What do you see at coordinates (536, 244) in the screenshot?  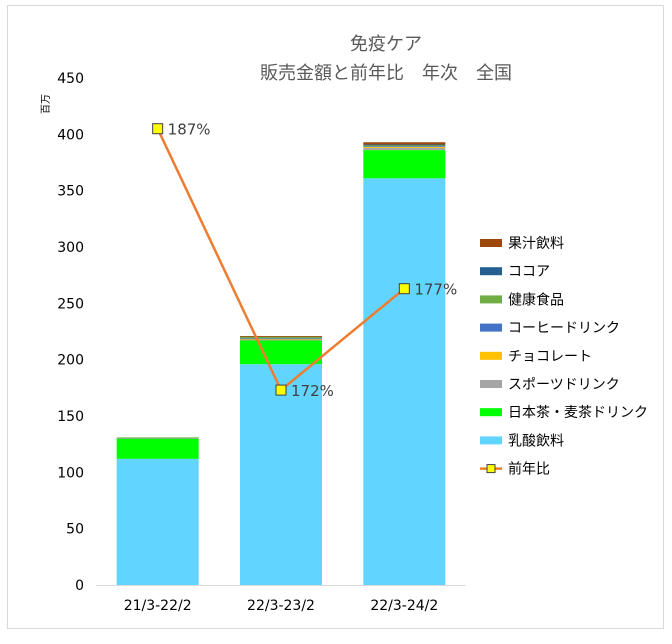 I see `legend-label: 果汁飲料` at bounding box center [536, 244].